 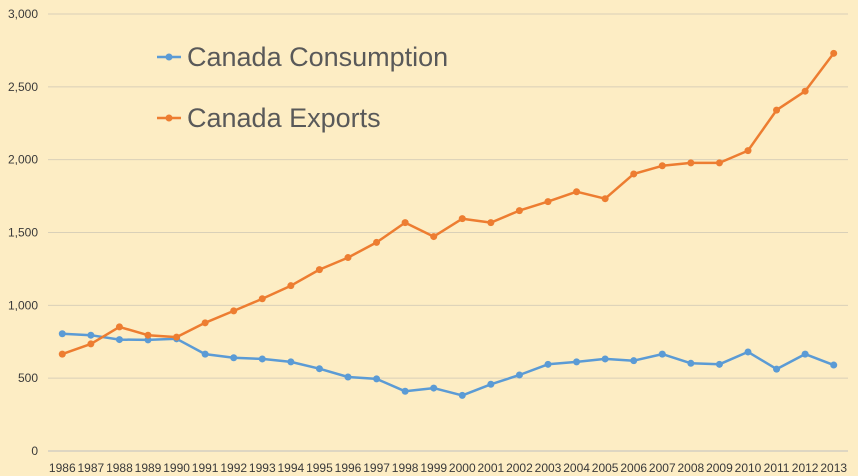 What do you see at coordinates (319, 468) in the screenshot?
I see `x-tick-label: 1995` at bounding box center [319, 468].